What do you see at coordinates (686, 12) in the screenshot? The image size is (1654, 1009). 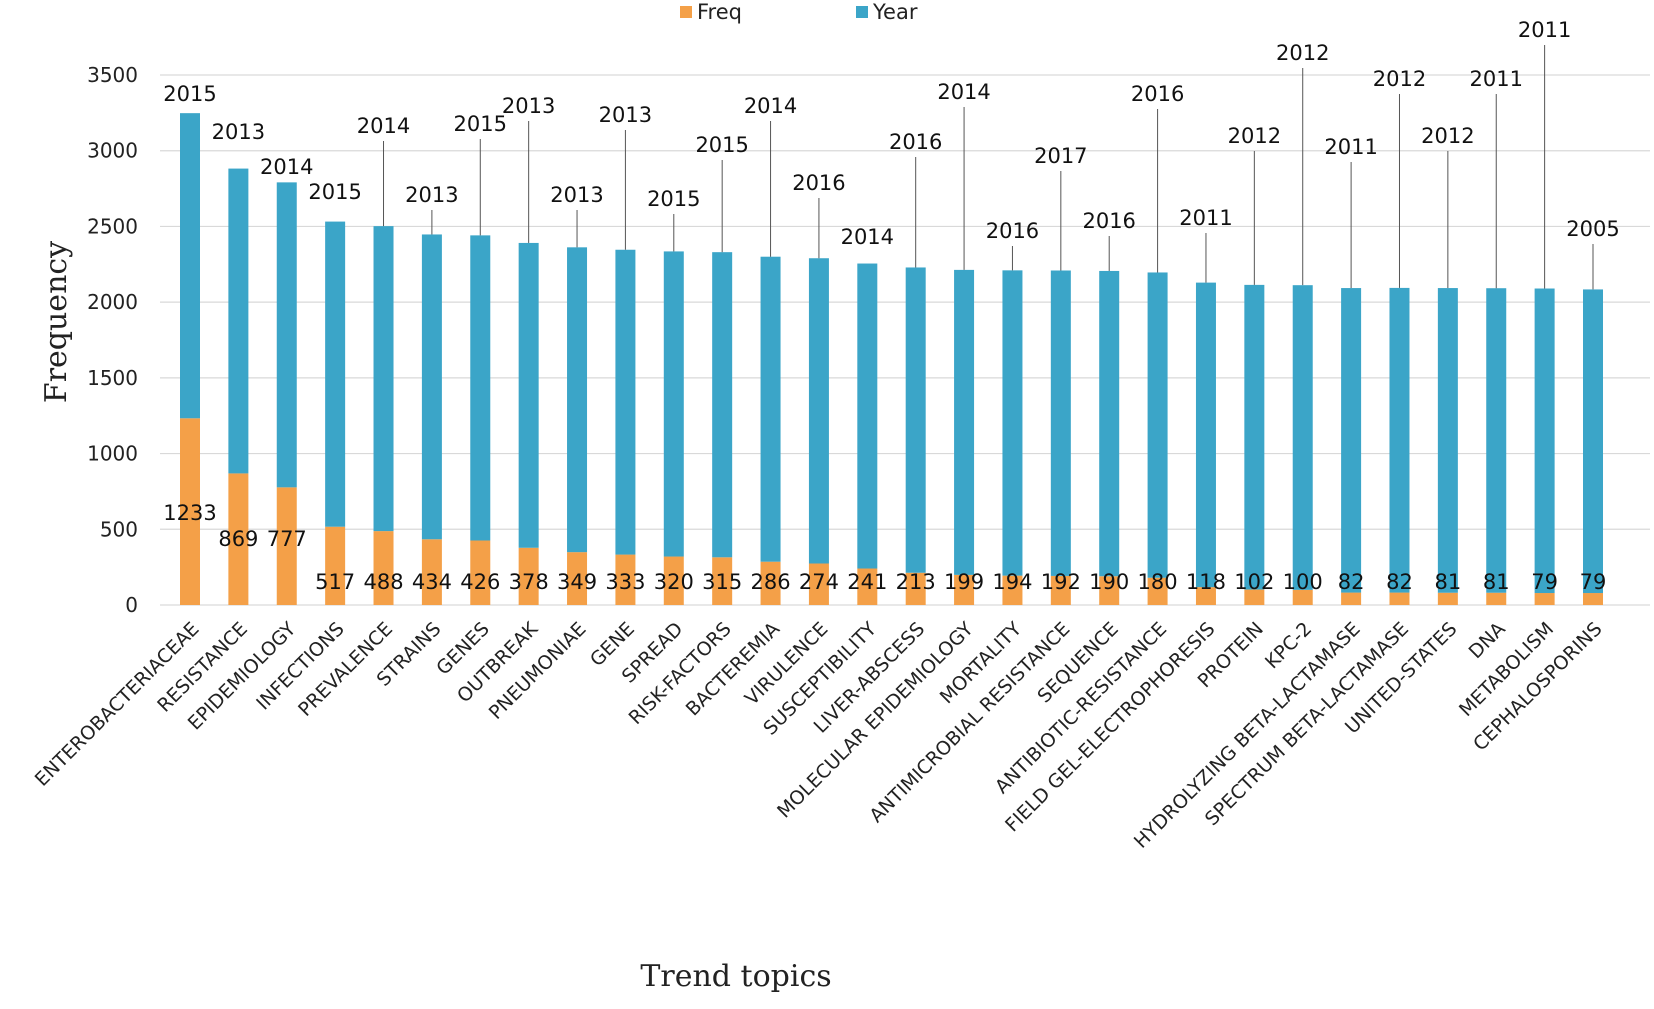 I see `legend-swatch` at bounding box center [686, 12].